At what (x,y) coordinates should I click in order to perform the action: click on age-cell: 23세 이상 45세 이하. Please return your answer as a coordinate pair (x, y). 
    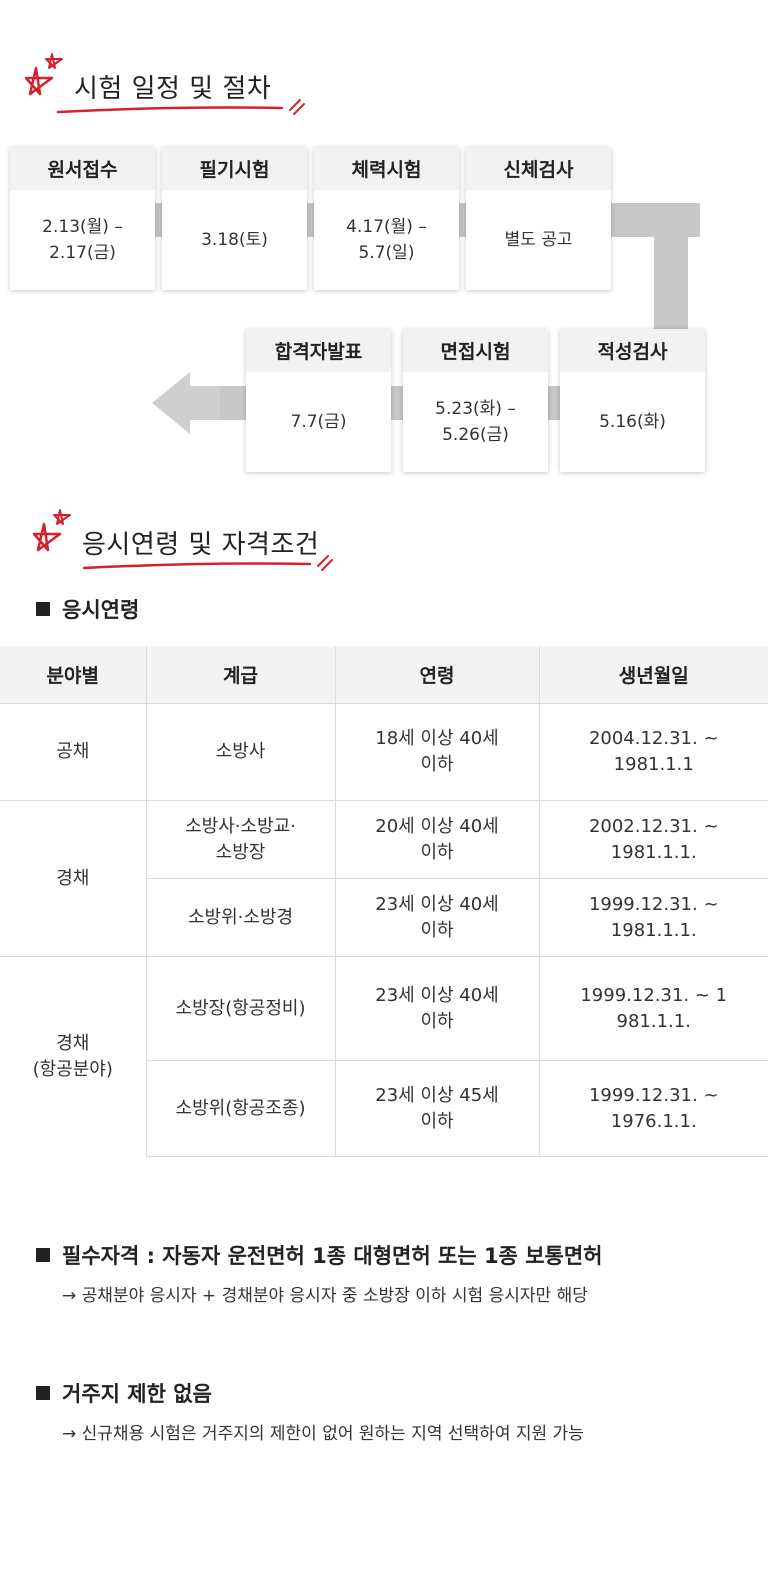
    Looking at the image, I should click on (436, 1108).